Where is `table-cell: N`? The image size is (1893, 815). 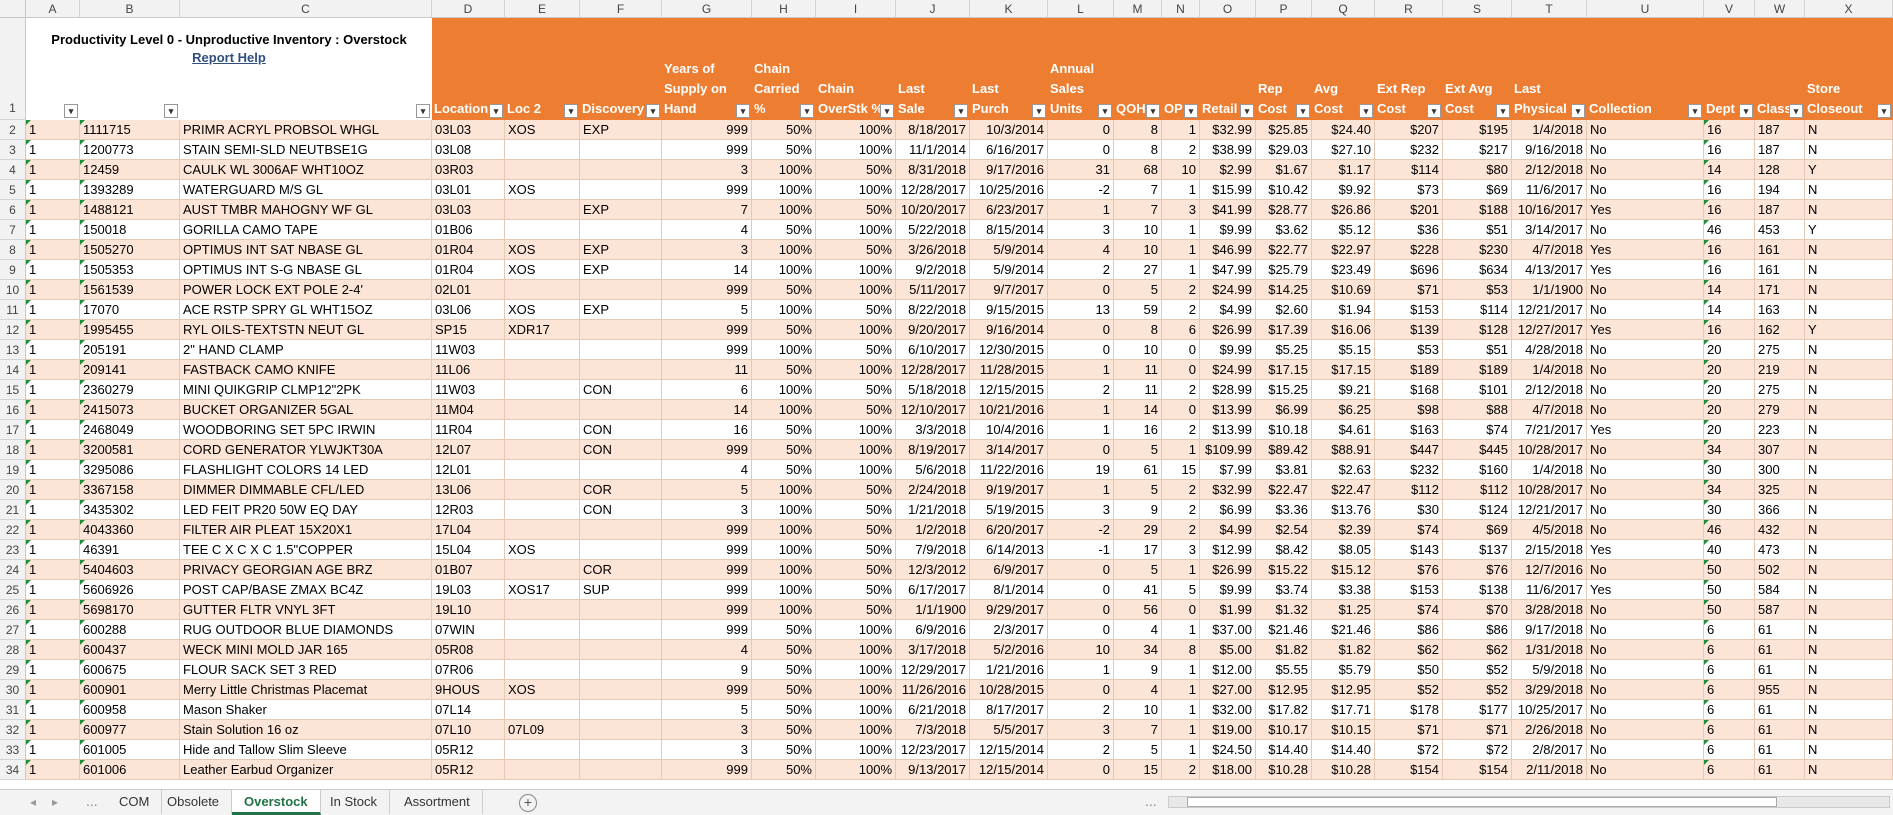
table-cell: N is located at coordinates (1849, 610).